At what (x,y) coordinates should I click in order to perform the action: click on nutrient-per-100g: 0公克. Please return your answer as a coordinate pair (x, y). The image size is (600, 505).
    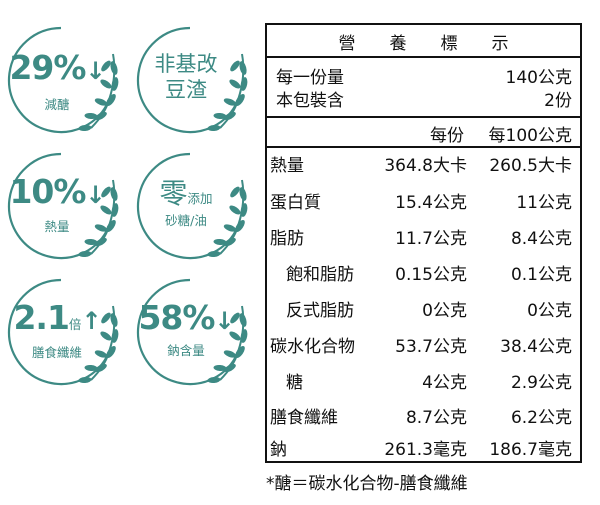
    Looking at the image, I should click on (549, 311).